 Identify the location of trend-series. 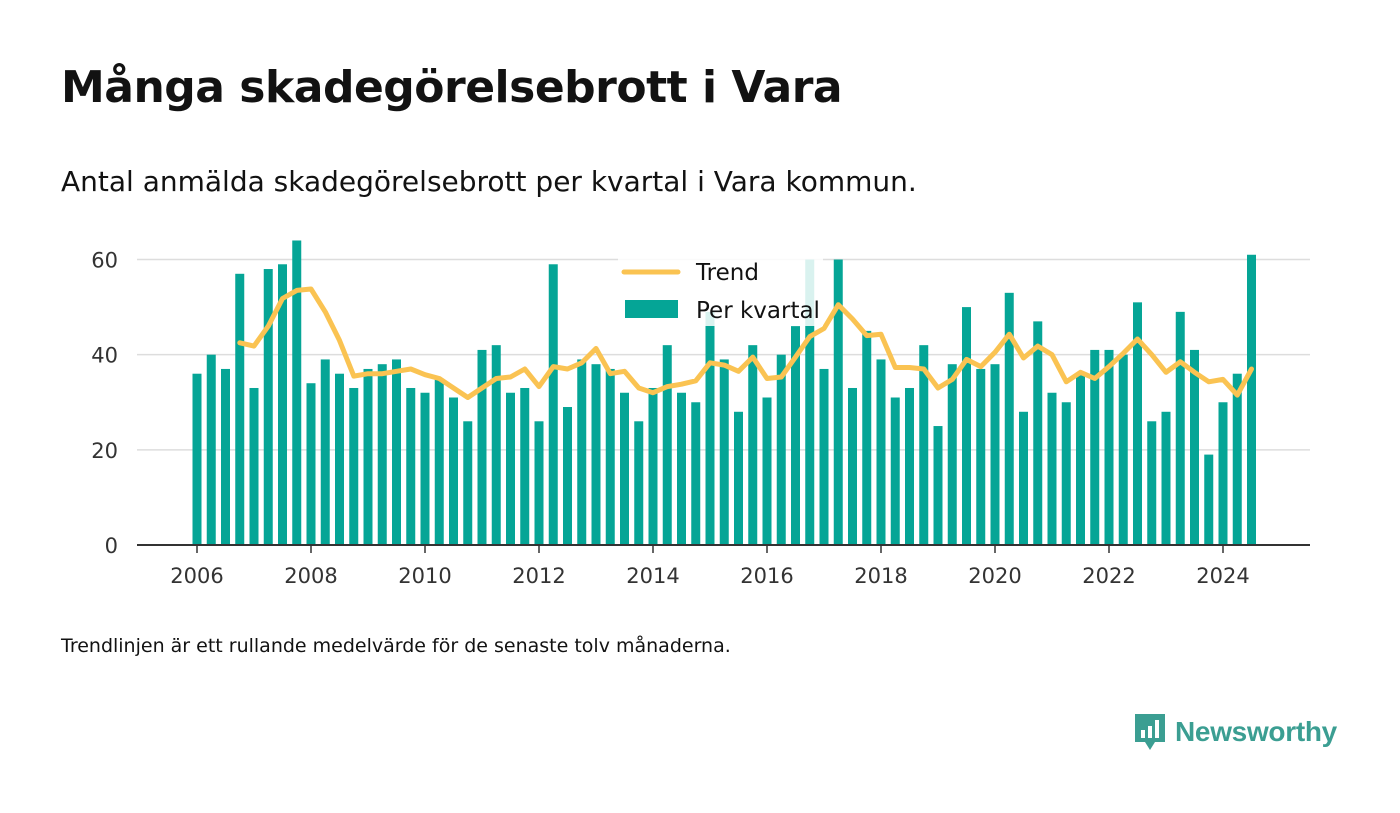
(745, 343).